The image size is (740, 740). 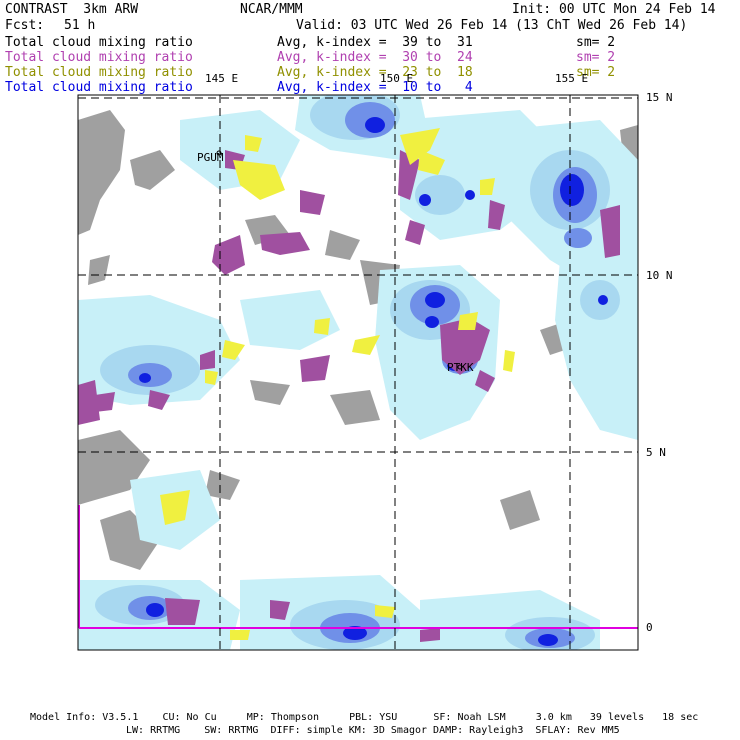 What do you see at coordinates (659, 97) in the screenshot?
I see `lat-label-15n: 15 N` at bounding box center [659, 97].